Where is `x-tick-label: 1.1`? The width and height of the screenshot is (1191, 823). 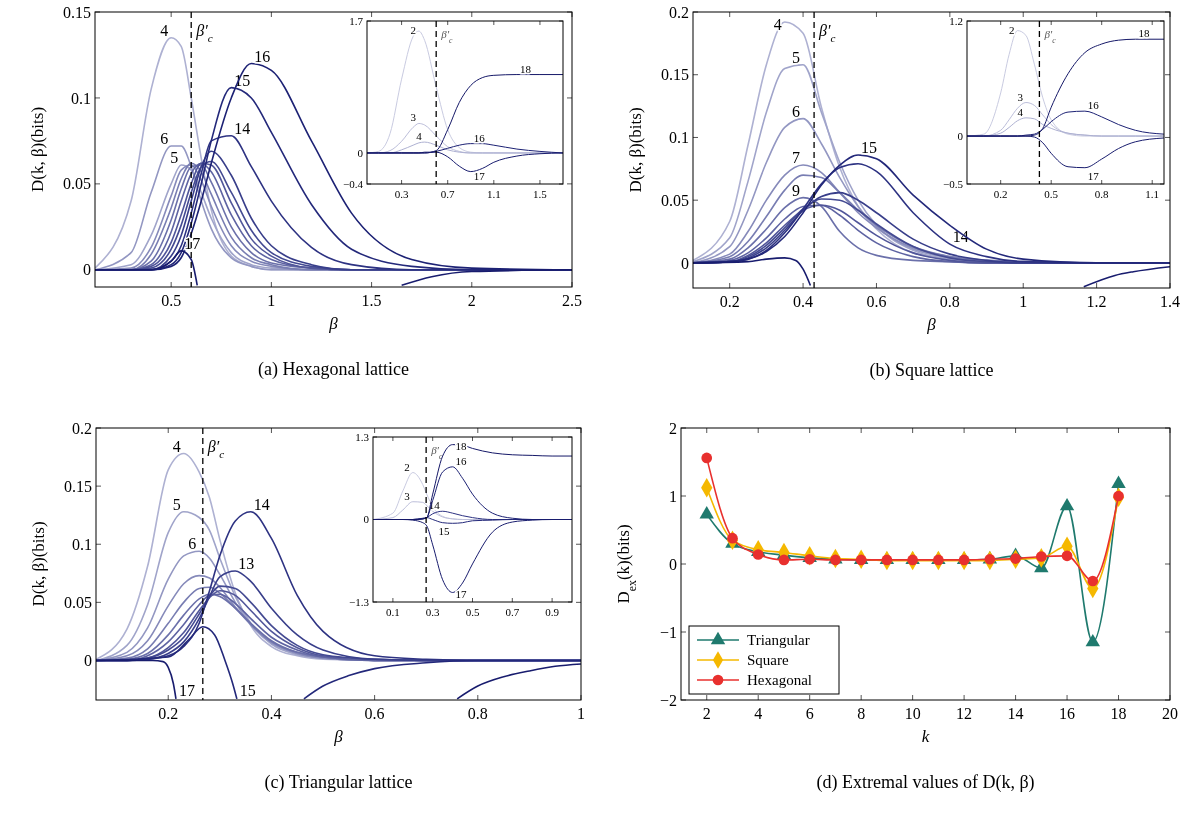 x-tick-label: 1.1 is located at coordinates (1152, 194).